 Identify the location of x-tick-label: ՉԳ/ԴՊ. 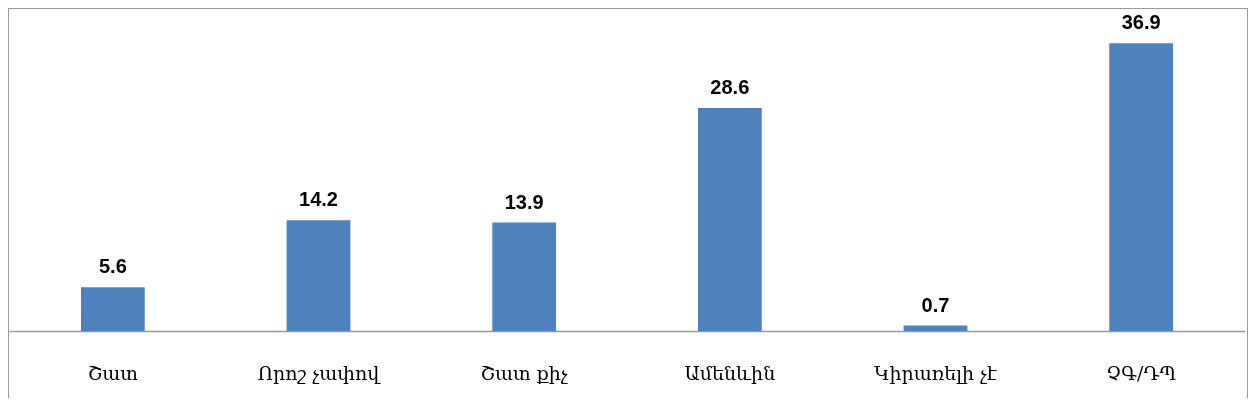
(1141, 372).